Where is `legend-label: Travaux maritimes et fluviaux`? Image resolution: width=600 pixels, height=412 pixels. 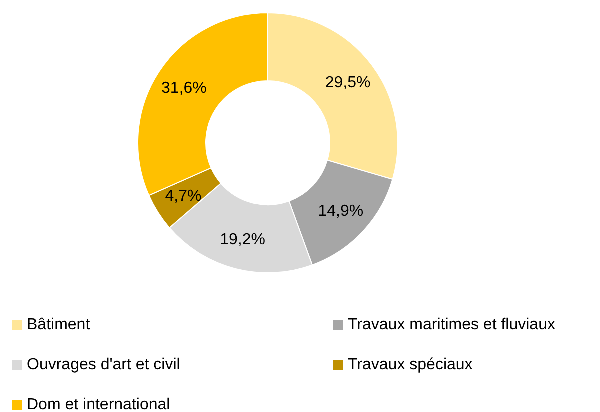 legend-label: Travaux maritimes et fluviaux is located at coordinates (452, 325).